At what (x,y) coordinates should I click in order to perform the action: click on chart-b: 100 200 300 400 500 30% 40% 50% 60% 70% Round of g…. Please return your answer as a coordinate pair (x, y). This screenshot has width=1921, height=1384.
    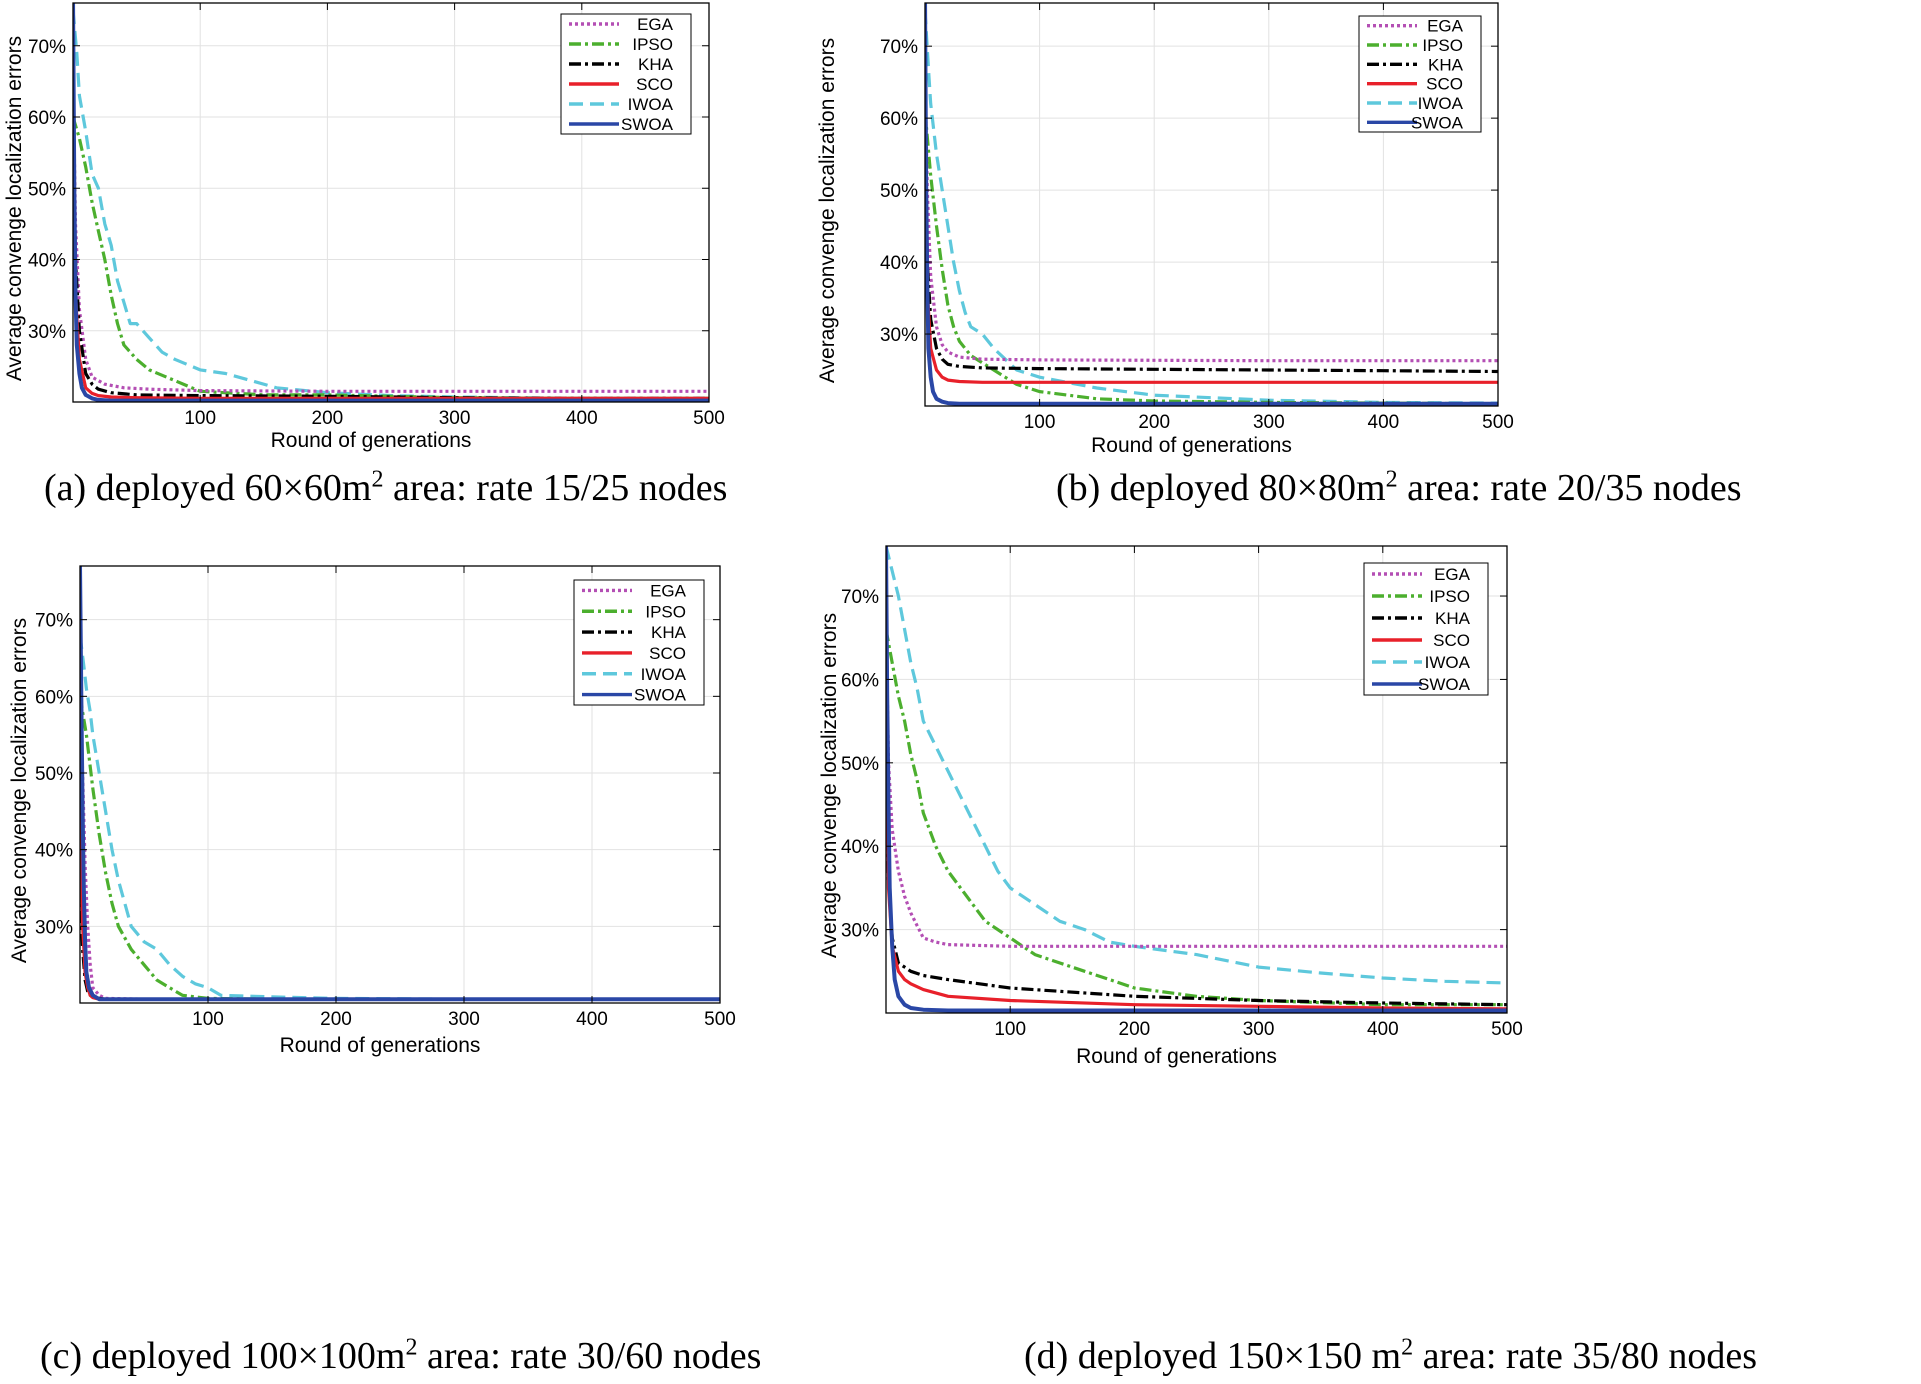
    Looking at the image, I should click on (1165, 229).